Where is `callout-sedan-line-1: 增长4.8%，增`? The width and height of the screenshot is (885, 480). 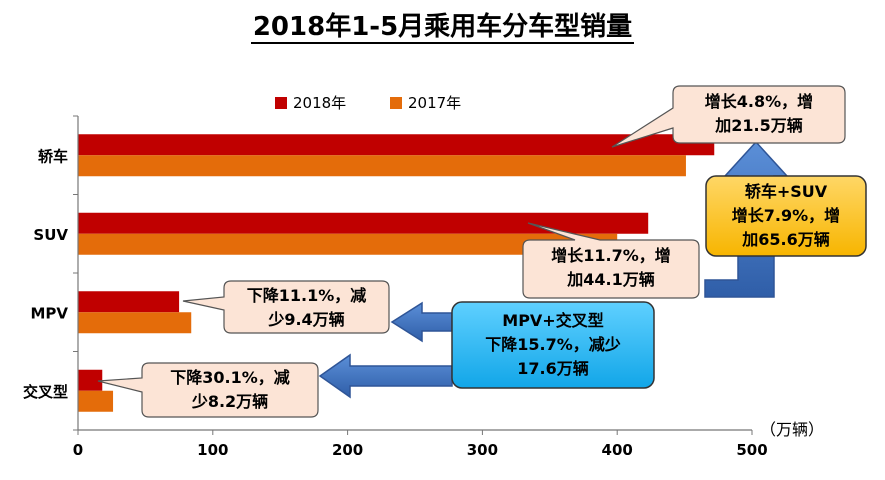 callout-sedan-line-1: 增长4.8%，增 is located at coordinates (759, 101).